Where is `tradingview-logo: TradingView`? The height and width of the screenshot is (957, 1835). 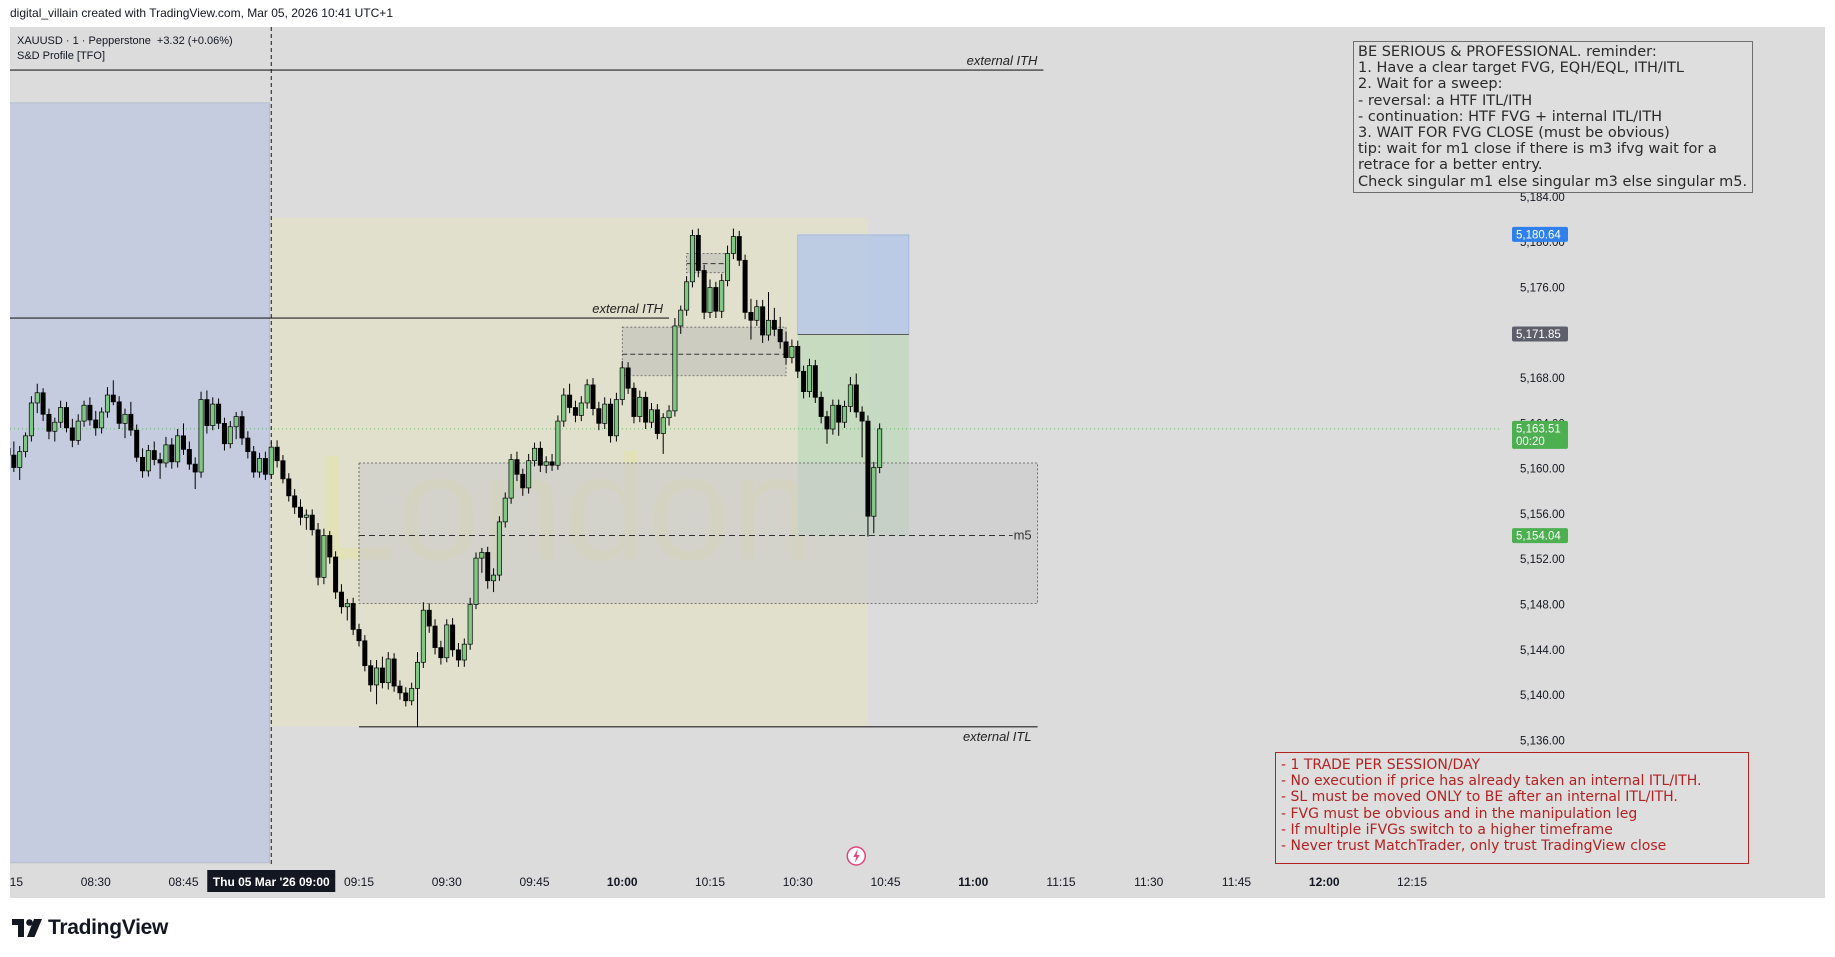 tradingview-logo: TradingView is located at coordinates (90, 928).